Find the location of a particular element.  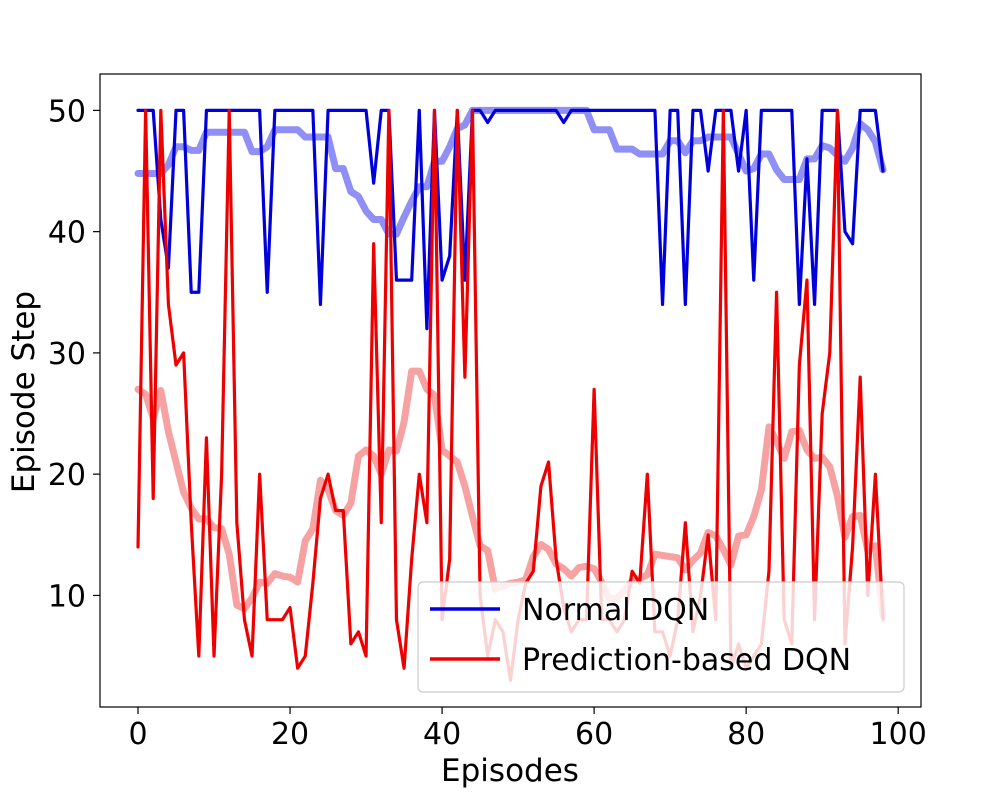

x-tick-label: 80 is located at coordinates (746, 734).